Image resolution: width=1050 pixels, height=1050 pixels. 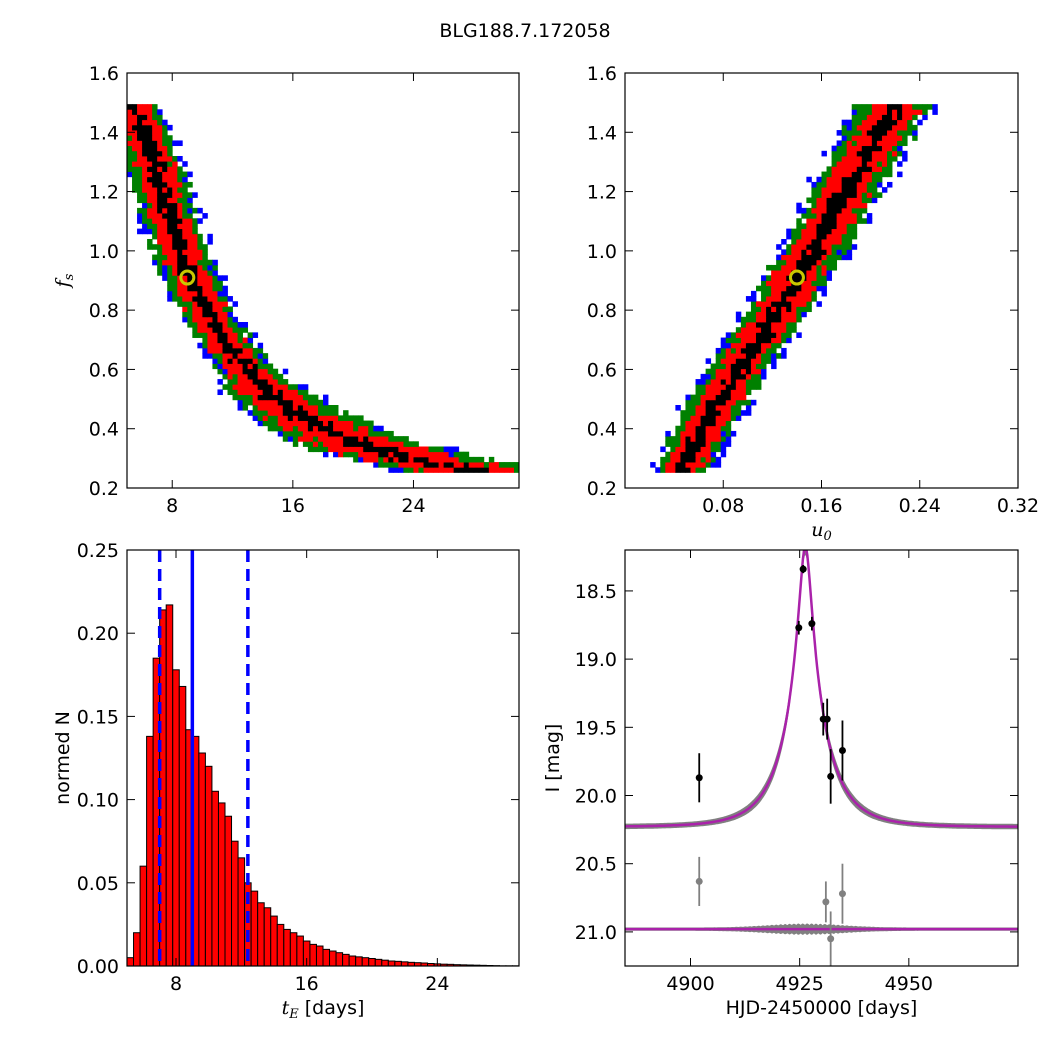 What do you see at coordinates (909, 984) in the screenshot?
I see `x-tick-label: 4950` at bounding box center [909, 984].